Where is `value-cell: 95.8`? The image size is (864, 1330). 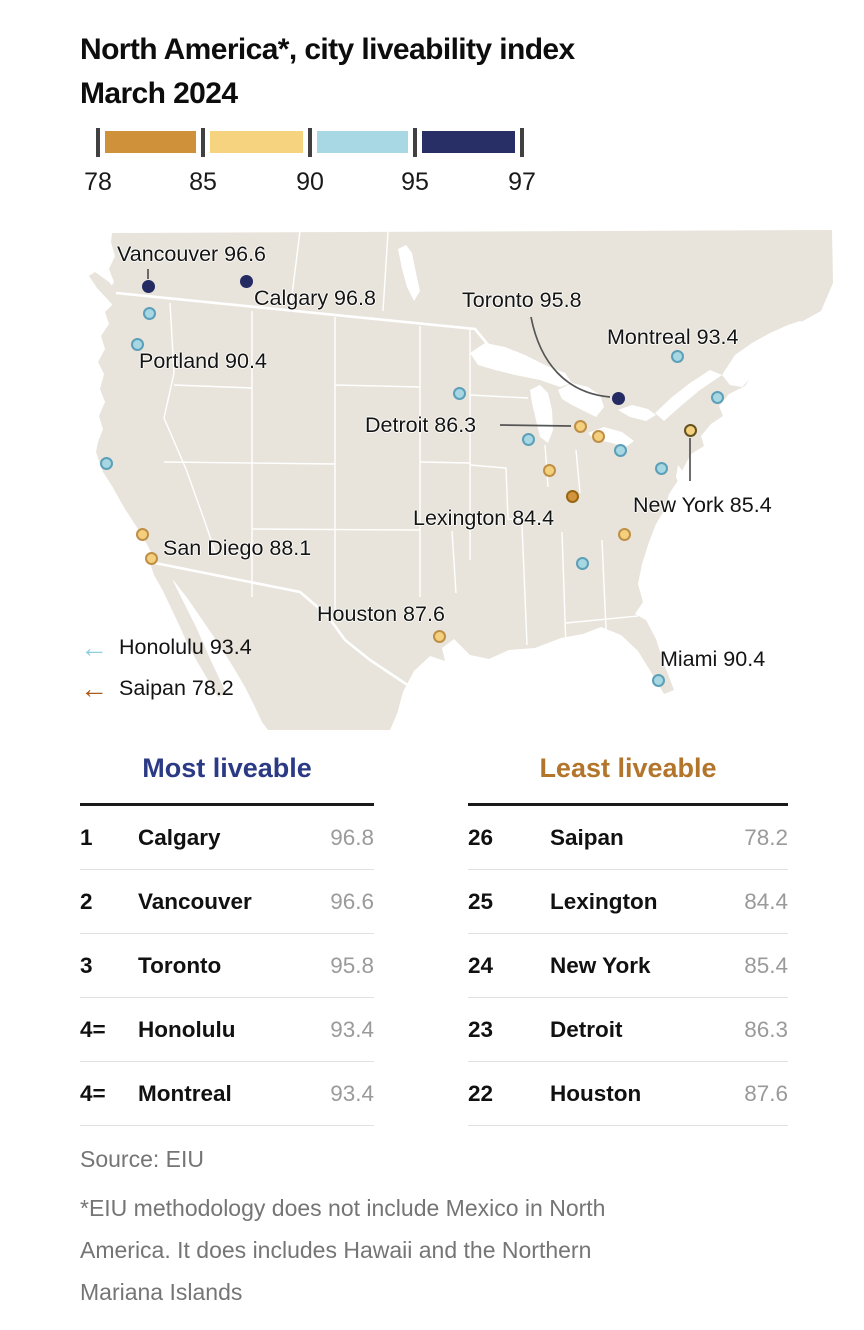 value-cell: 95.8 is located at coordinates (352, 965).